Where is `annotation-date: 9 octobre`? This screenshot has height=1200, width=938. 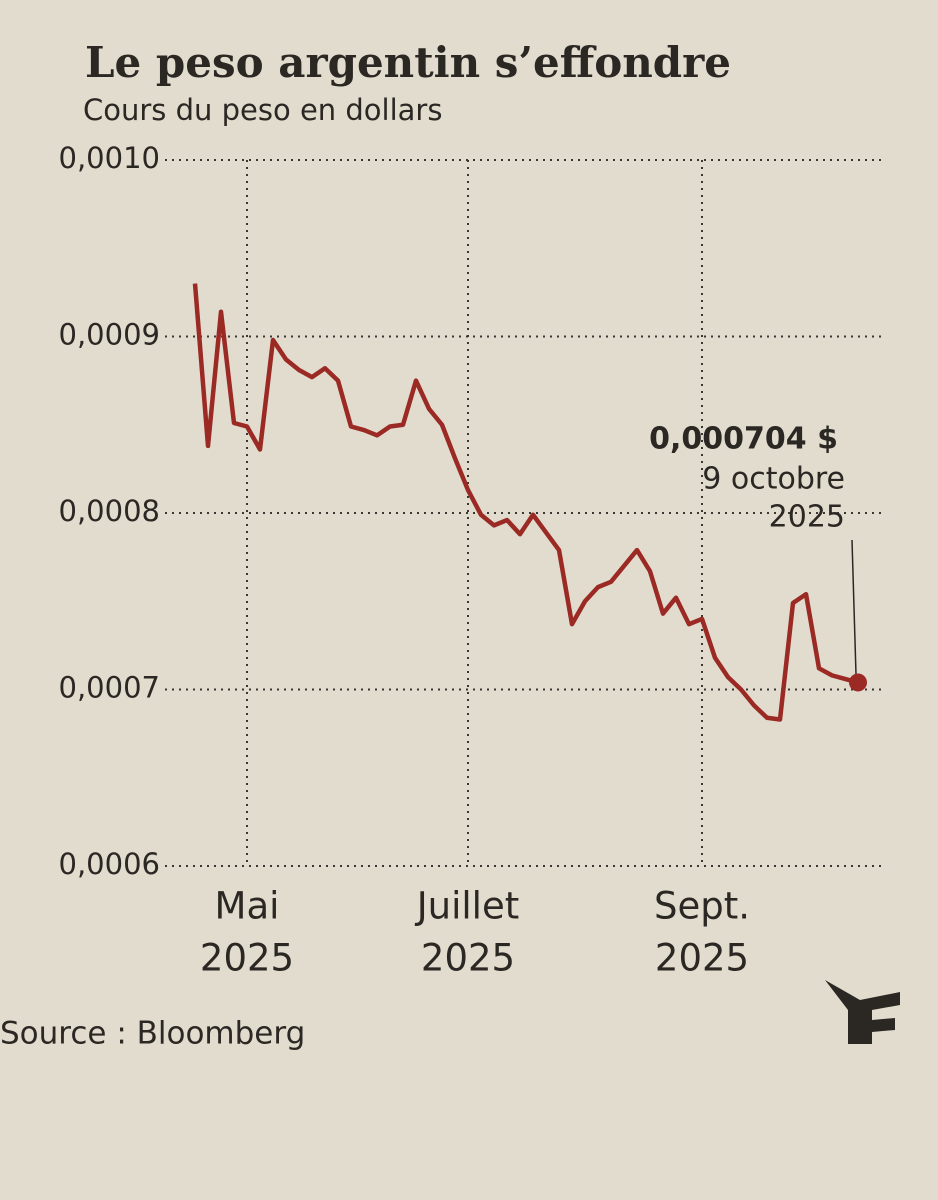
annotation-date: 9 octobre is located at coordinates (773, 479).